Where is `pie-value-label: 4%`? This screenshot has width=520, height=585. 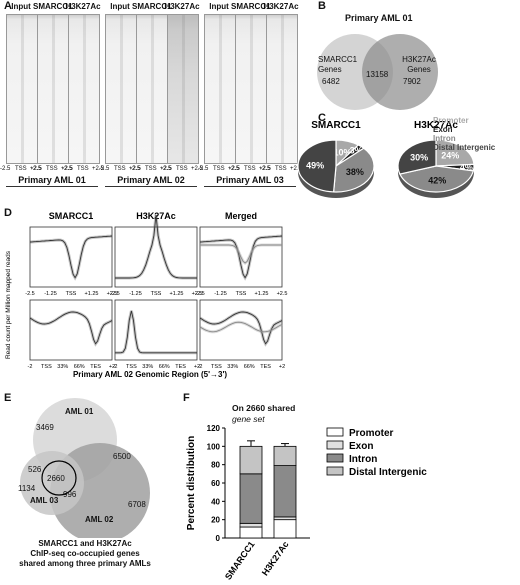
pie-value-label: 4% is located at coordinates (466, 167).